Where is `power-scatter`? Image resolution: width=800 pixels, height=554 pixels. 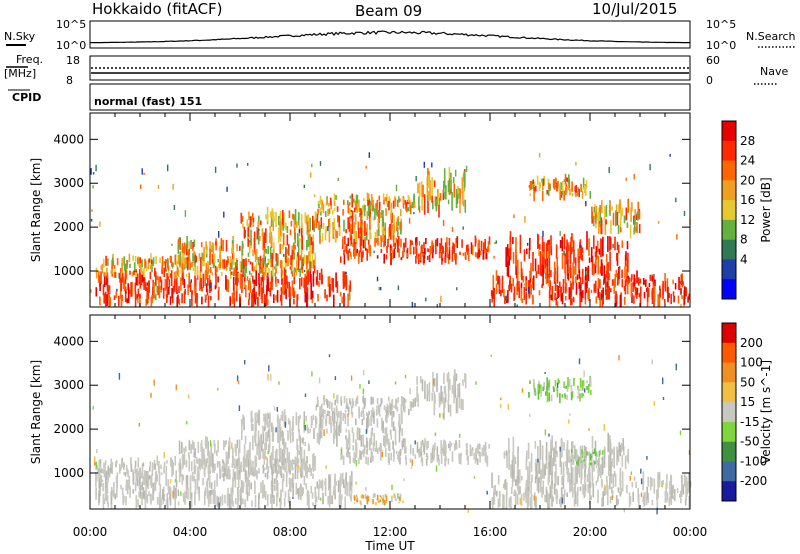
power-scatter is located at coordinates (205, 296).